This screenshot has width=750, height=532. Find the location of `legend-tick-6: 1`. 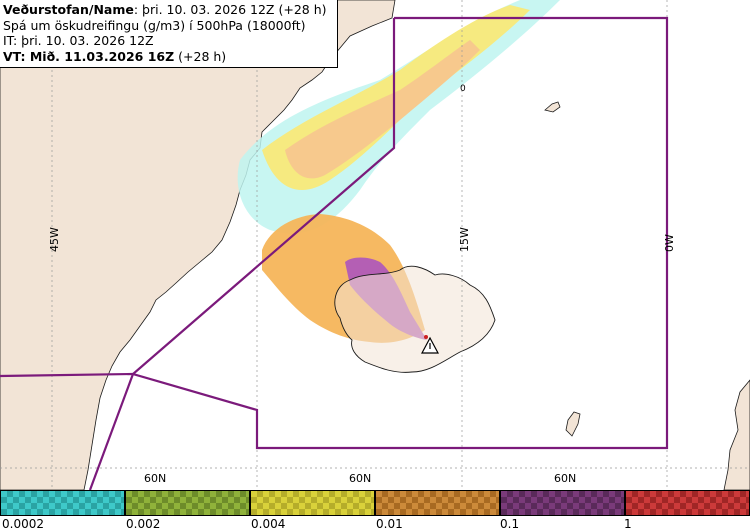

legend-tick-6: 1 is located at coordinates (628, 524).